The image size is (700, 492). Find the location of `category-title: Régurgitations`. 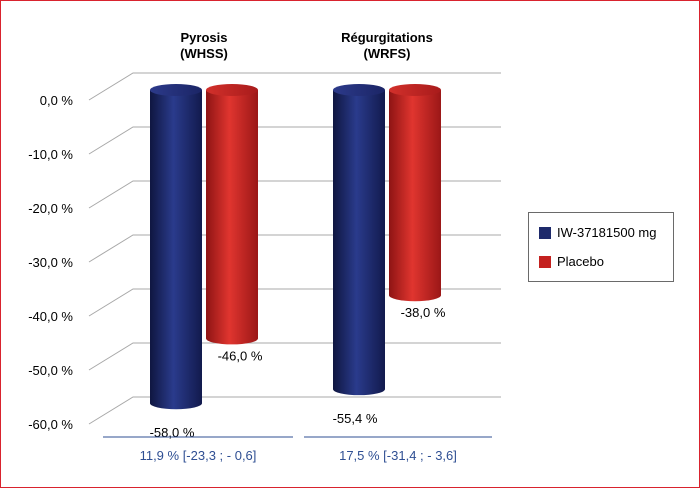

category-title: Régurgitations is located at coordinates (387, 37).